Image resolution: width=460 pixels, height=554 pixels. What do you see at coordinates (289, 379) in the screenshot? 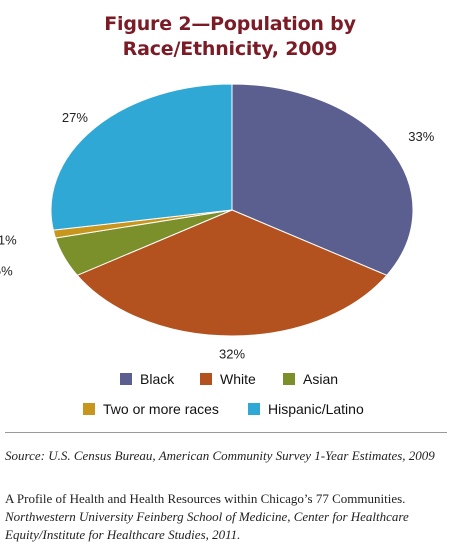
I see `legend-swatch-asian` at bounding box center [289, 379].